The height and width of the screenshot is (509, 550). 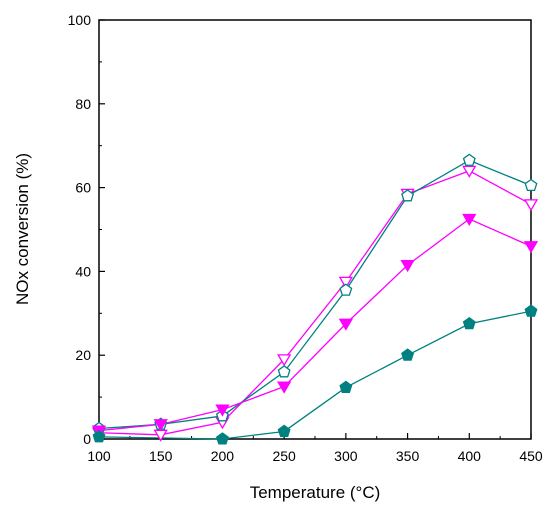 I want to click on x-tick-label: 450, so click(x=531, y=456).